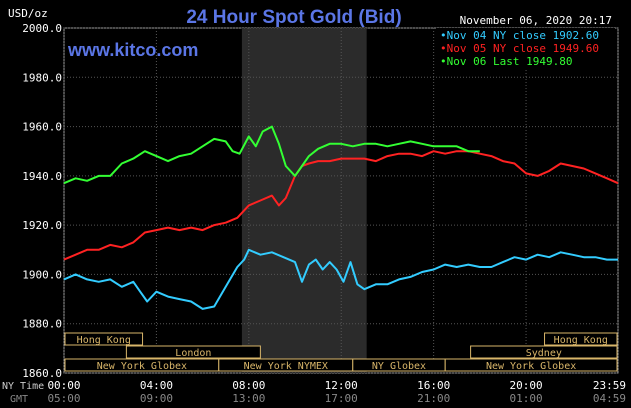  What do you see at coordinates (525, 385) in the screenshot?
I see `x-tick-label-ny: 20:00` at bounding box center [525, 385].